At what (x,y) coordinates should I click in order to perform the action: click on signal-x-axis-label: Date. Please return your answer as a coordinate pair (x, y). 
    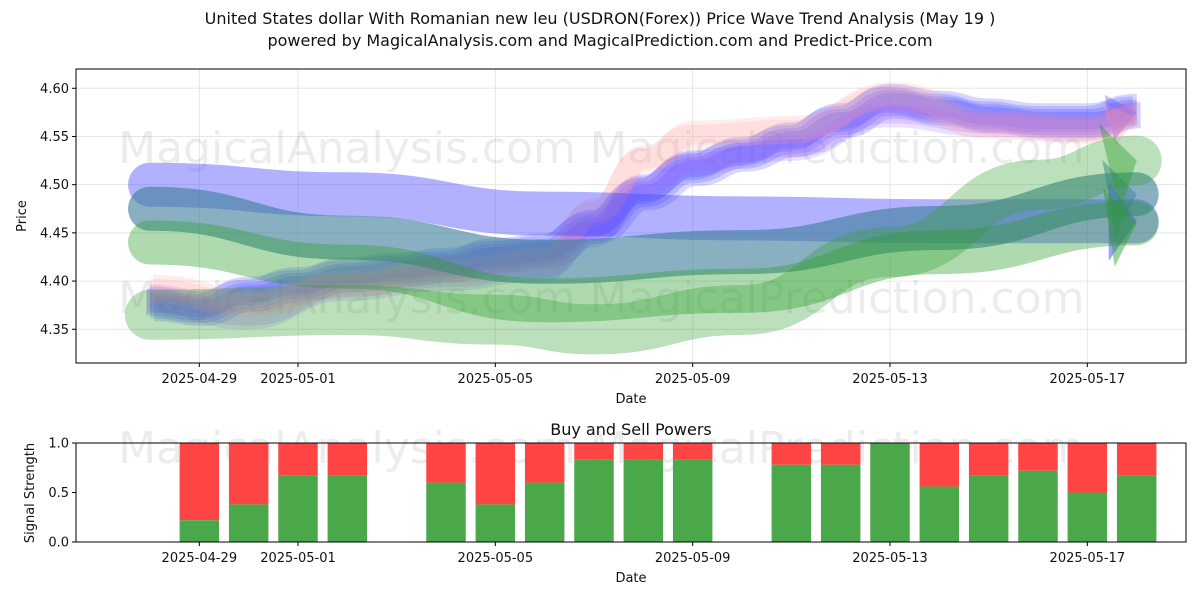
    Looking at the image, I should click on (630, 578).